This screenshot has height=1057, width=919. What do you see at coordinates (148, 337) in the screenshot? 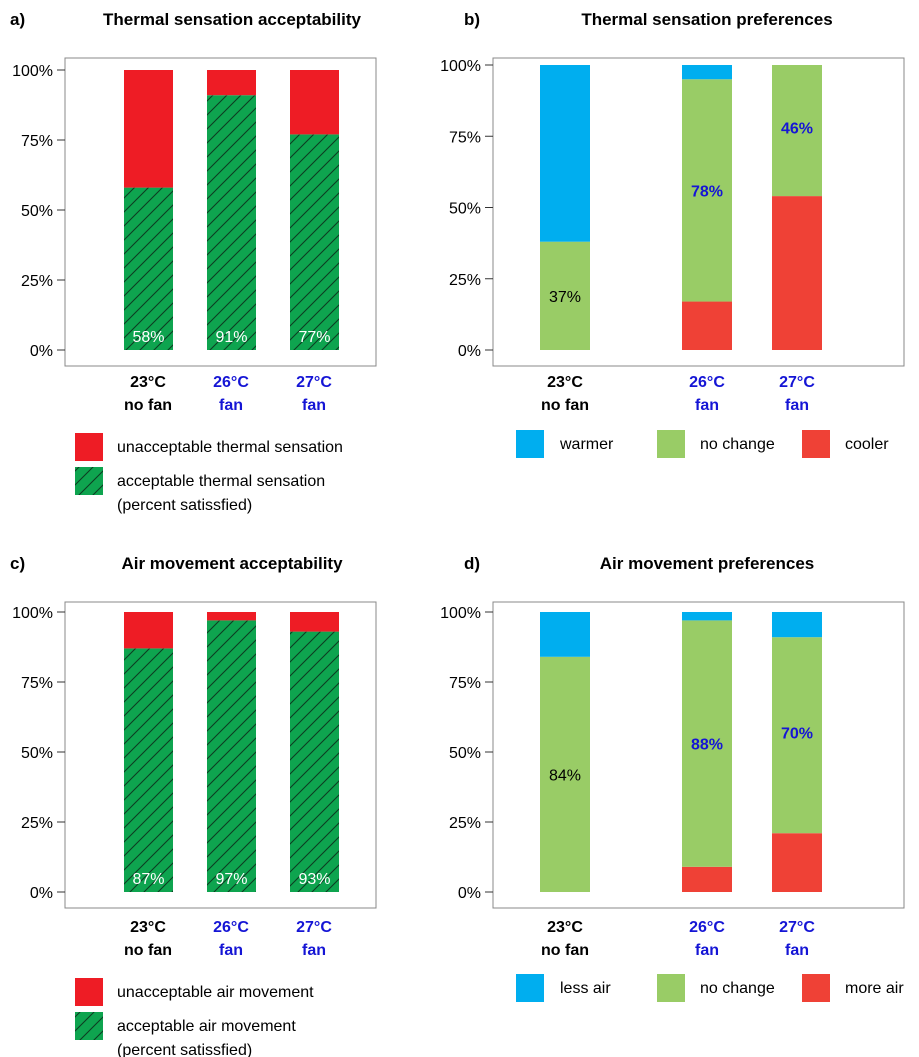
I see `data-label: 58%` at bounding box center [148, 337].